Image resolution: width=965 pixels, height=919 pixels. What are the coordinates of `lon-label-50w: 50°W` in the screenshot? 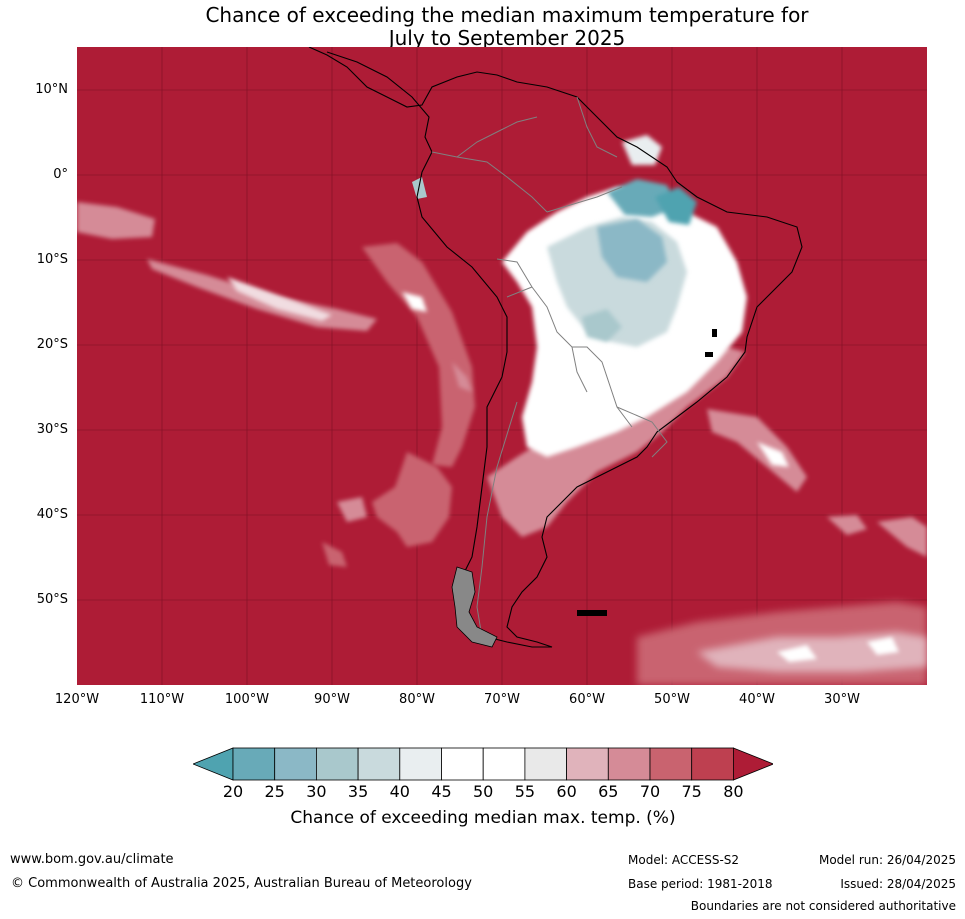 It's located at (672, 699).